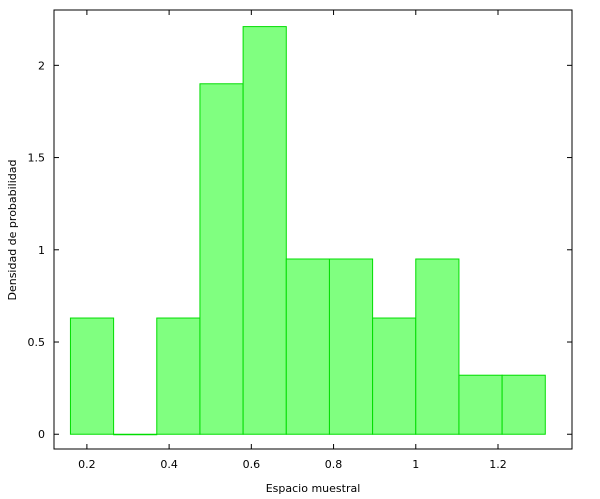 Image resolution: width=600 pixels, height=499 pixels. What do you see at coordinates (415, 464) in the screenshot?
I see `x-tick-label: 1` at bounding box center [415, 464].